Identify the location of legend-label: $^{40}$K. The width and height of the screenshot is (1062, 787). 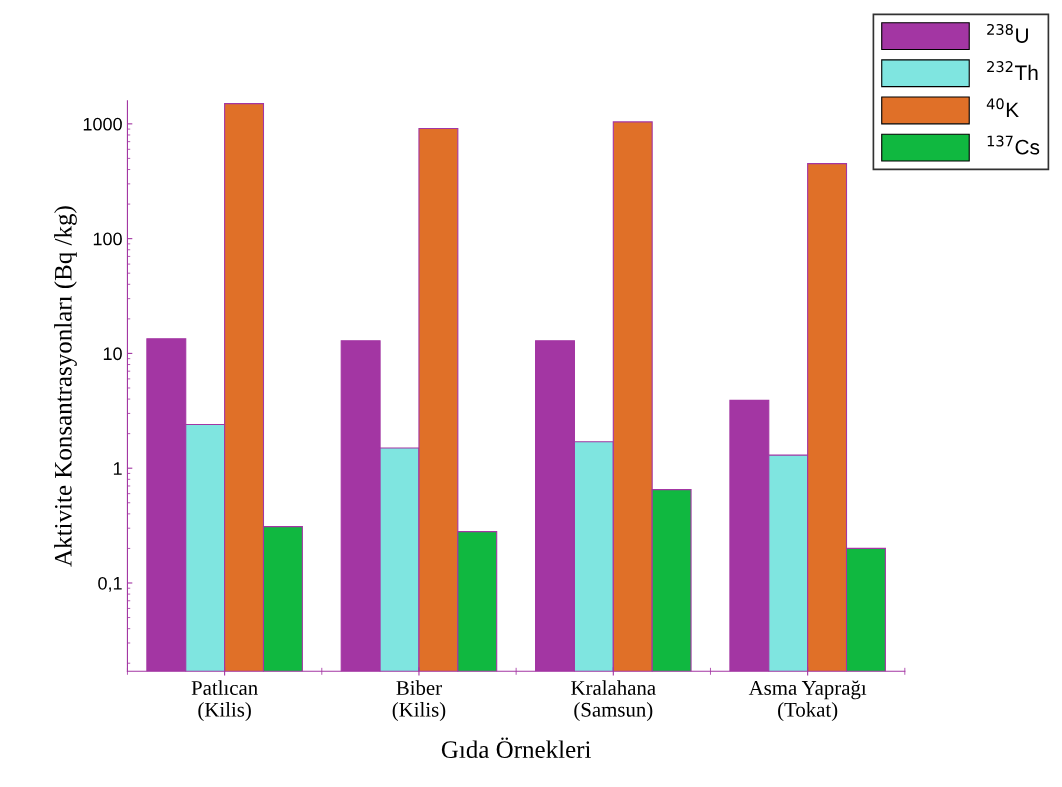
(1002, 108).